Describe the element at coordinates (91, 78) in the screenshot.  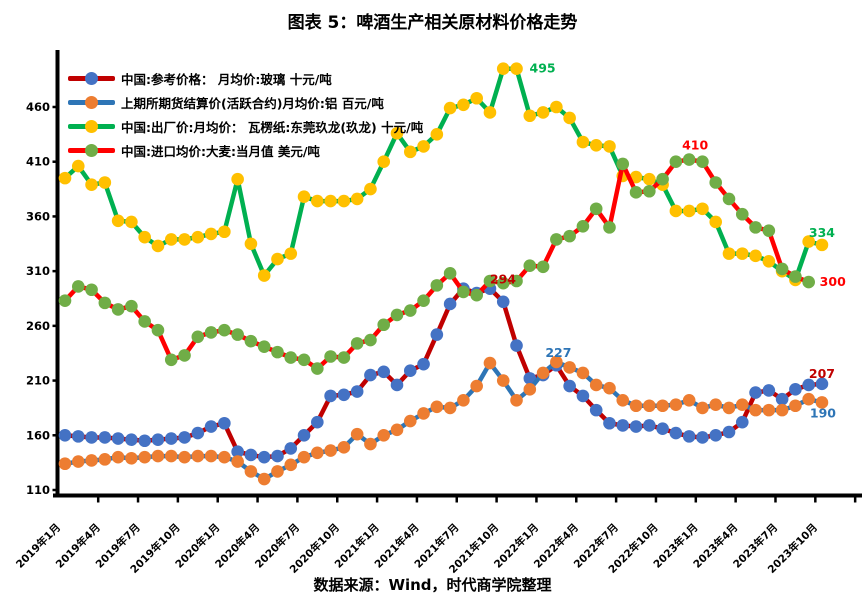
I see `legend-marker-glass` at that location.